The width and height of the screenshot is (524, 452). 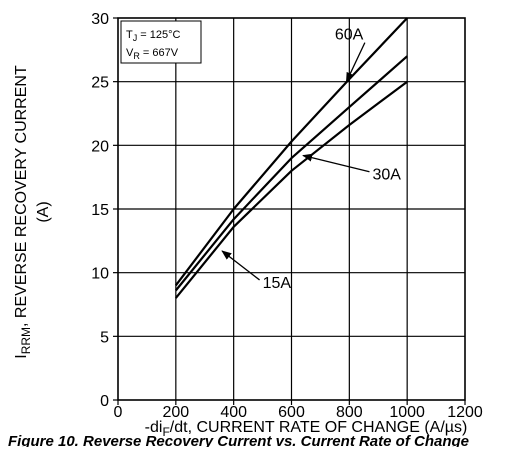 I want to click on y-axis-title: IRRM, REVERSE RECOVERY CURRENT (A), so click(x=32, y=212).